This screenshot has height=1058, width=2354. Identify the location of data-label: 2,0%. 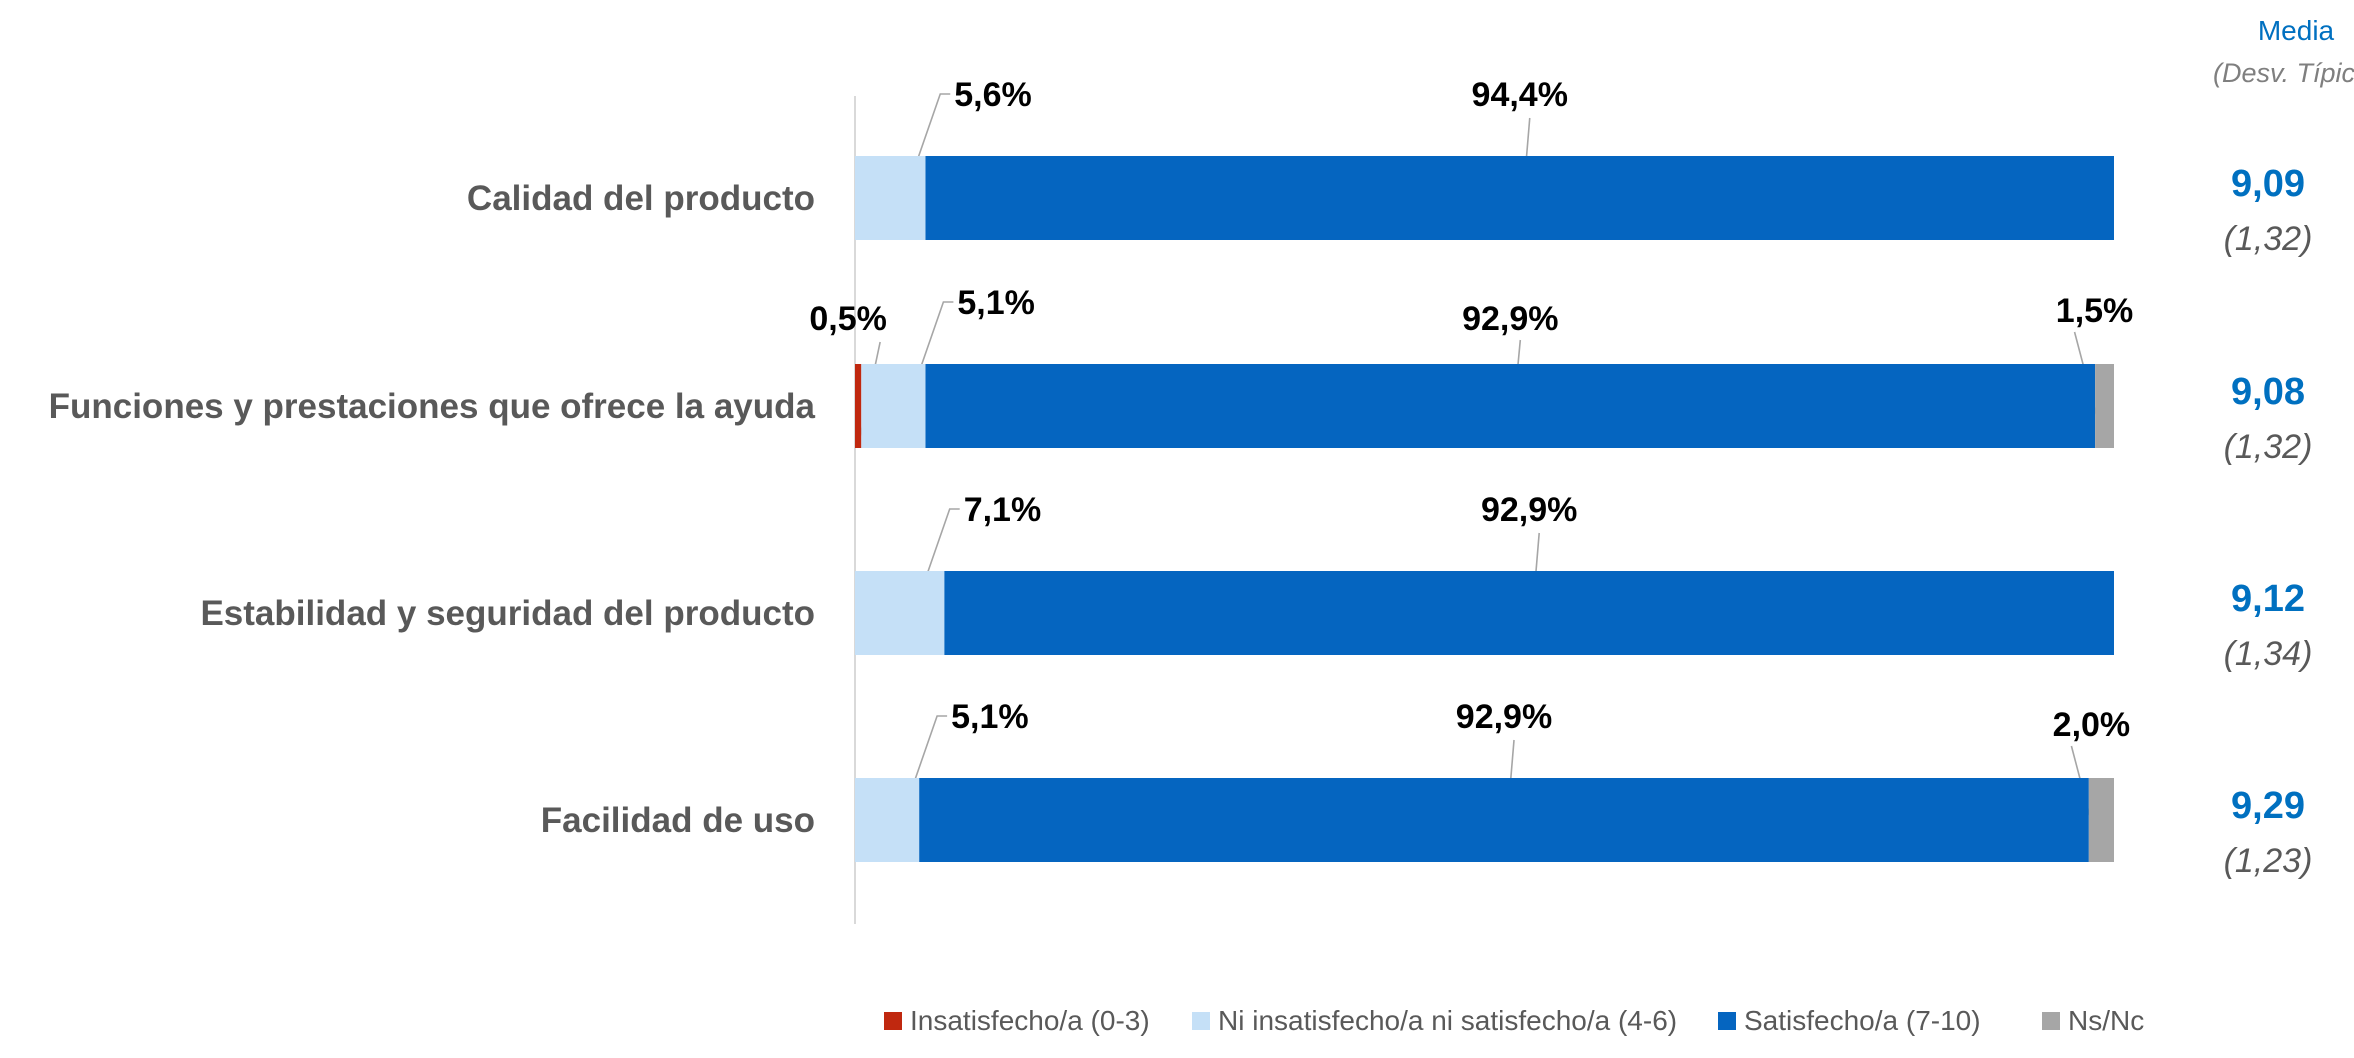
(2092, 725).